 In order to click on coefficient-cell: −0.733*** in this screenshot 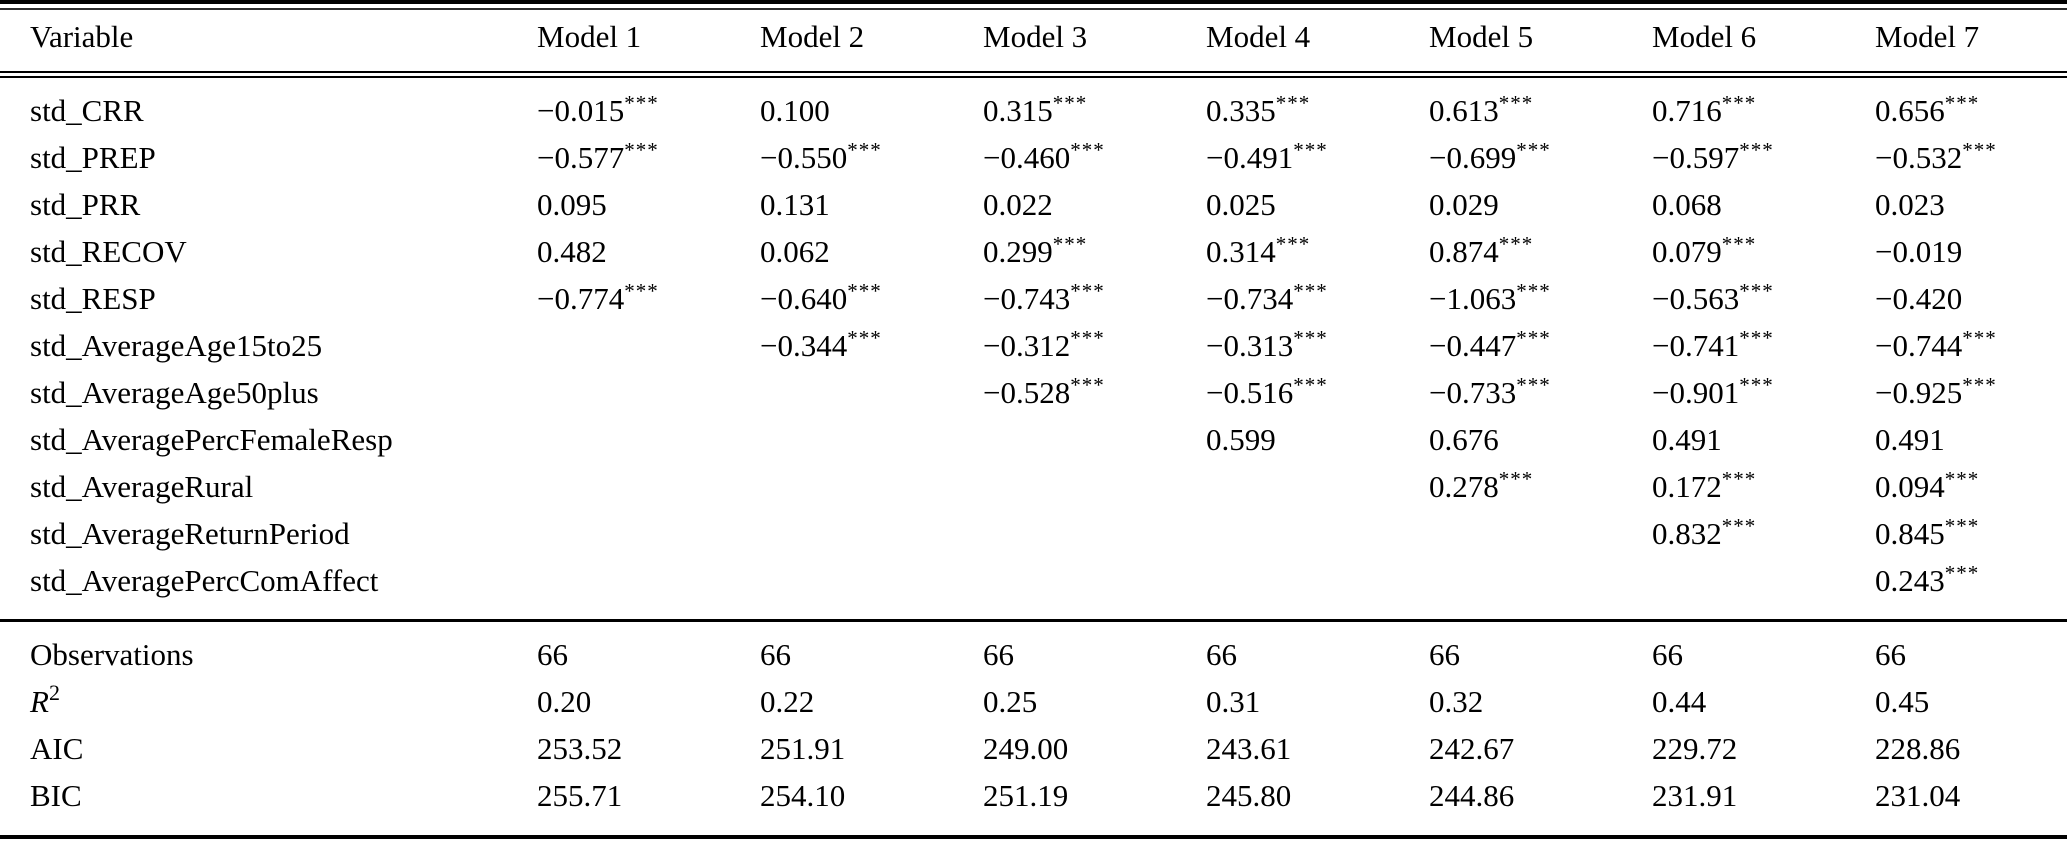, I will do `click(1540, 394)`.